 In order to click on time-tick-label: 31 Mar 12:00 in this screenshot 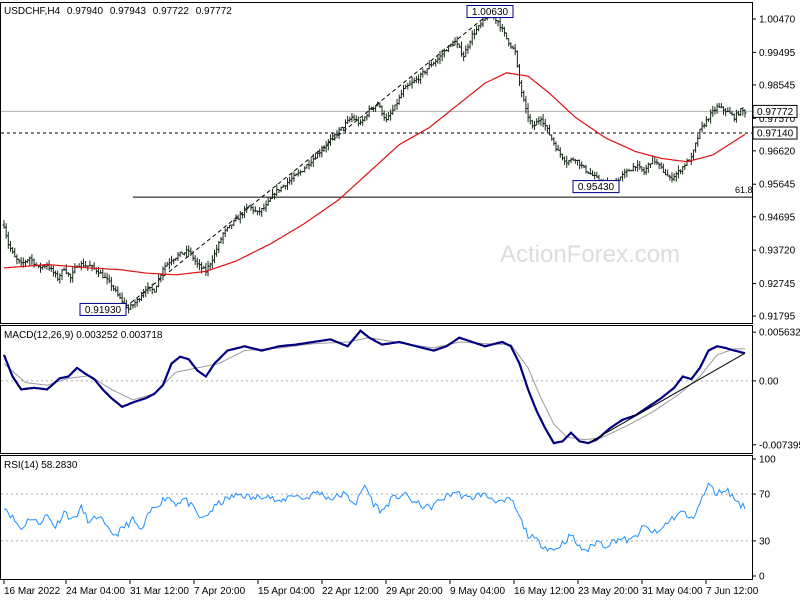, I will do `click(159, 591)`.